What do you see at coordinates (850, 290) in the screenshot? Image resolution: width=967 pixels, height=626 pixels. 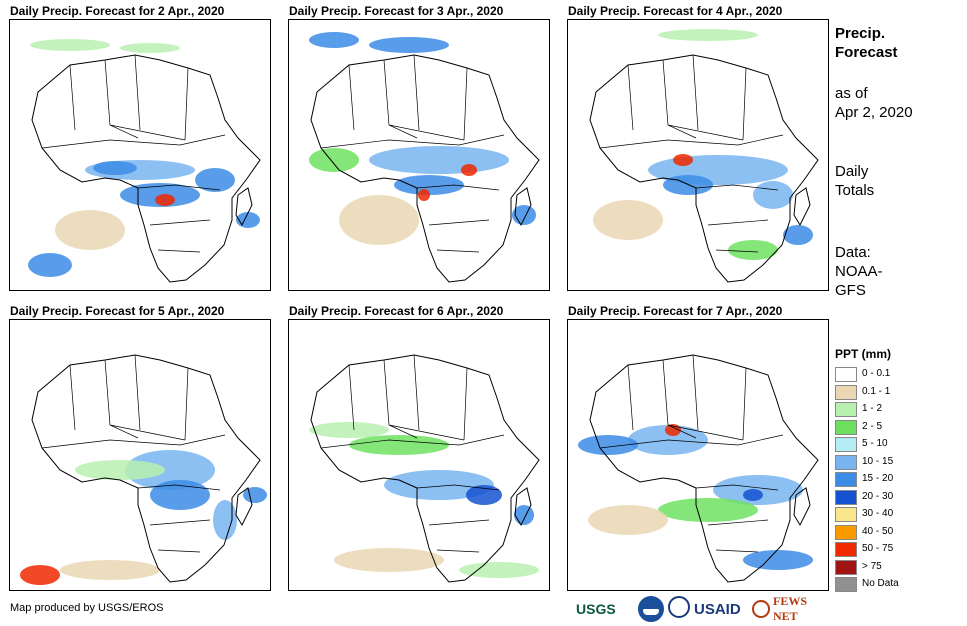 I see `data-source-line: GFS` at bounding box center [850, 290].